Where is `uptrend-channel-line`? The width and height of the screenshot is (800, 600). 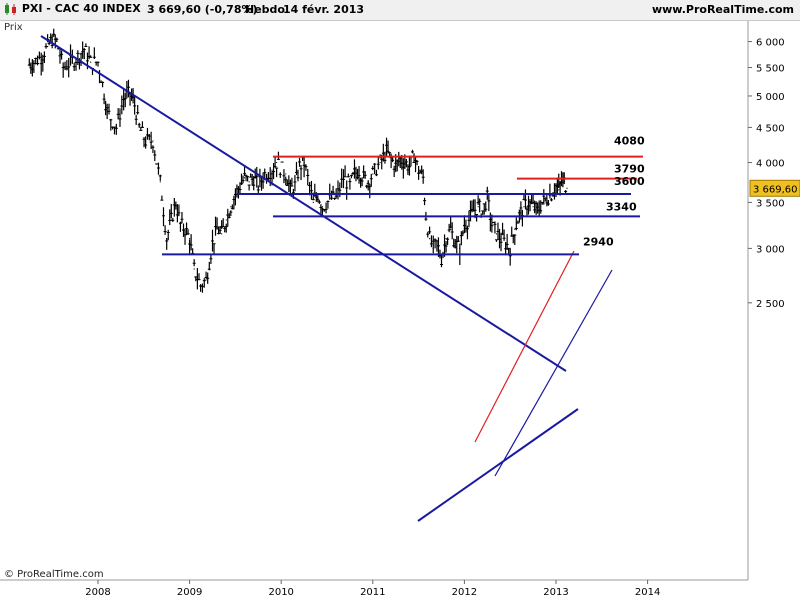 uptrend-channel-line is located at coordinates (553, 373).